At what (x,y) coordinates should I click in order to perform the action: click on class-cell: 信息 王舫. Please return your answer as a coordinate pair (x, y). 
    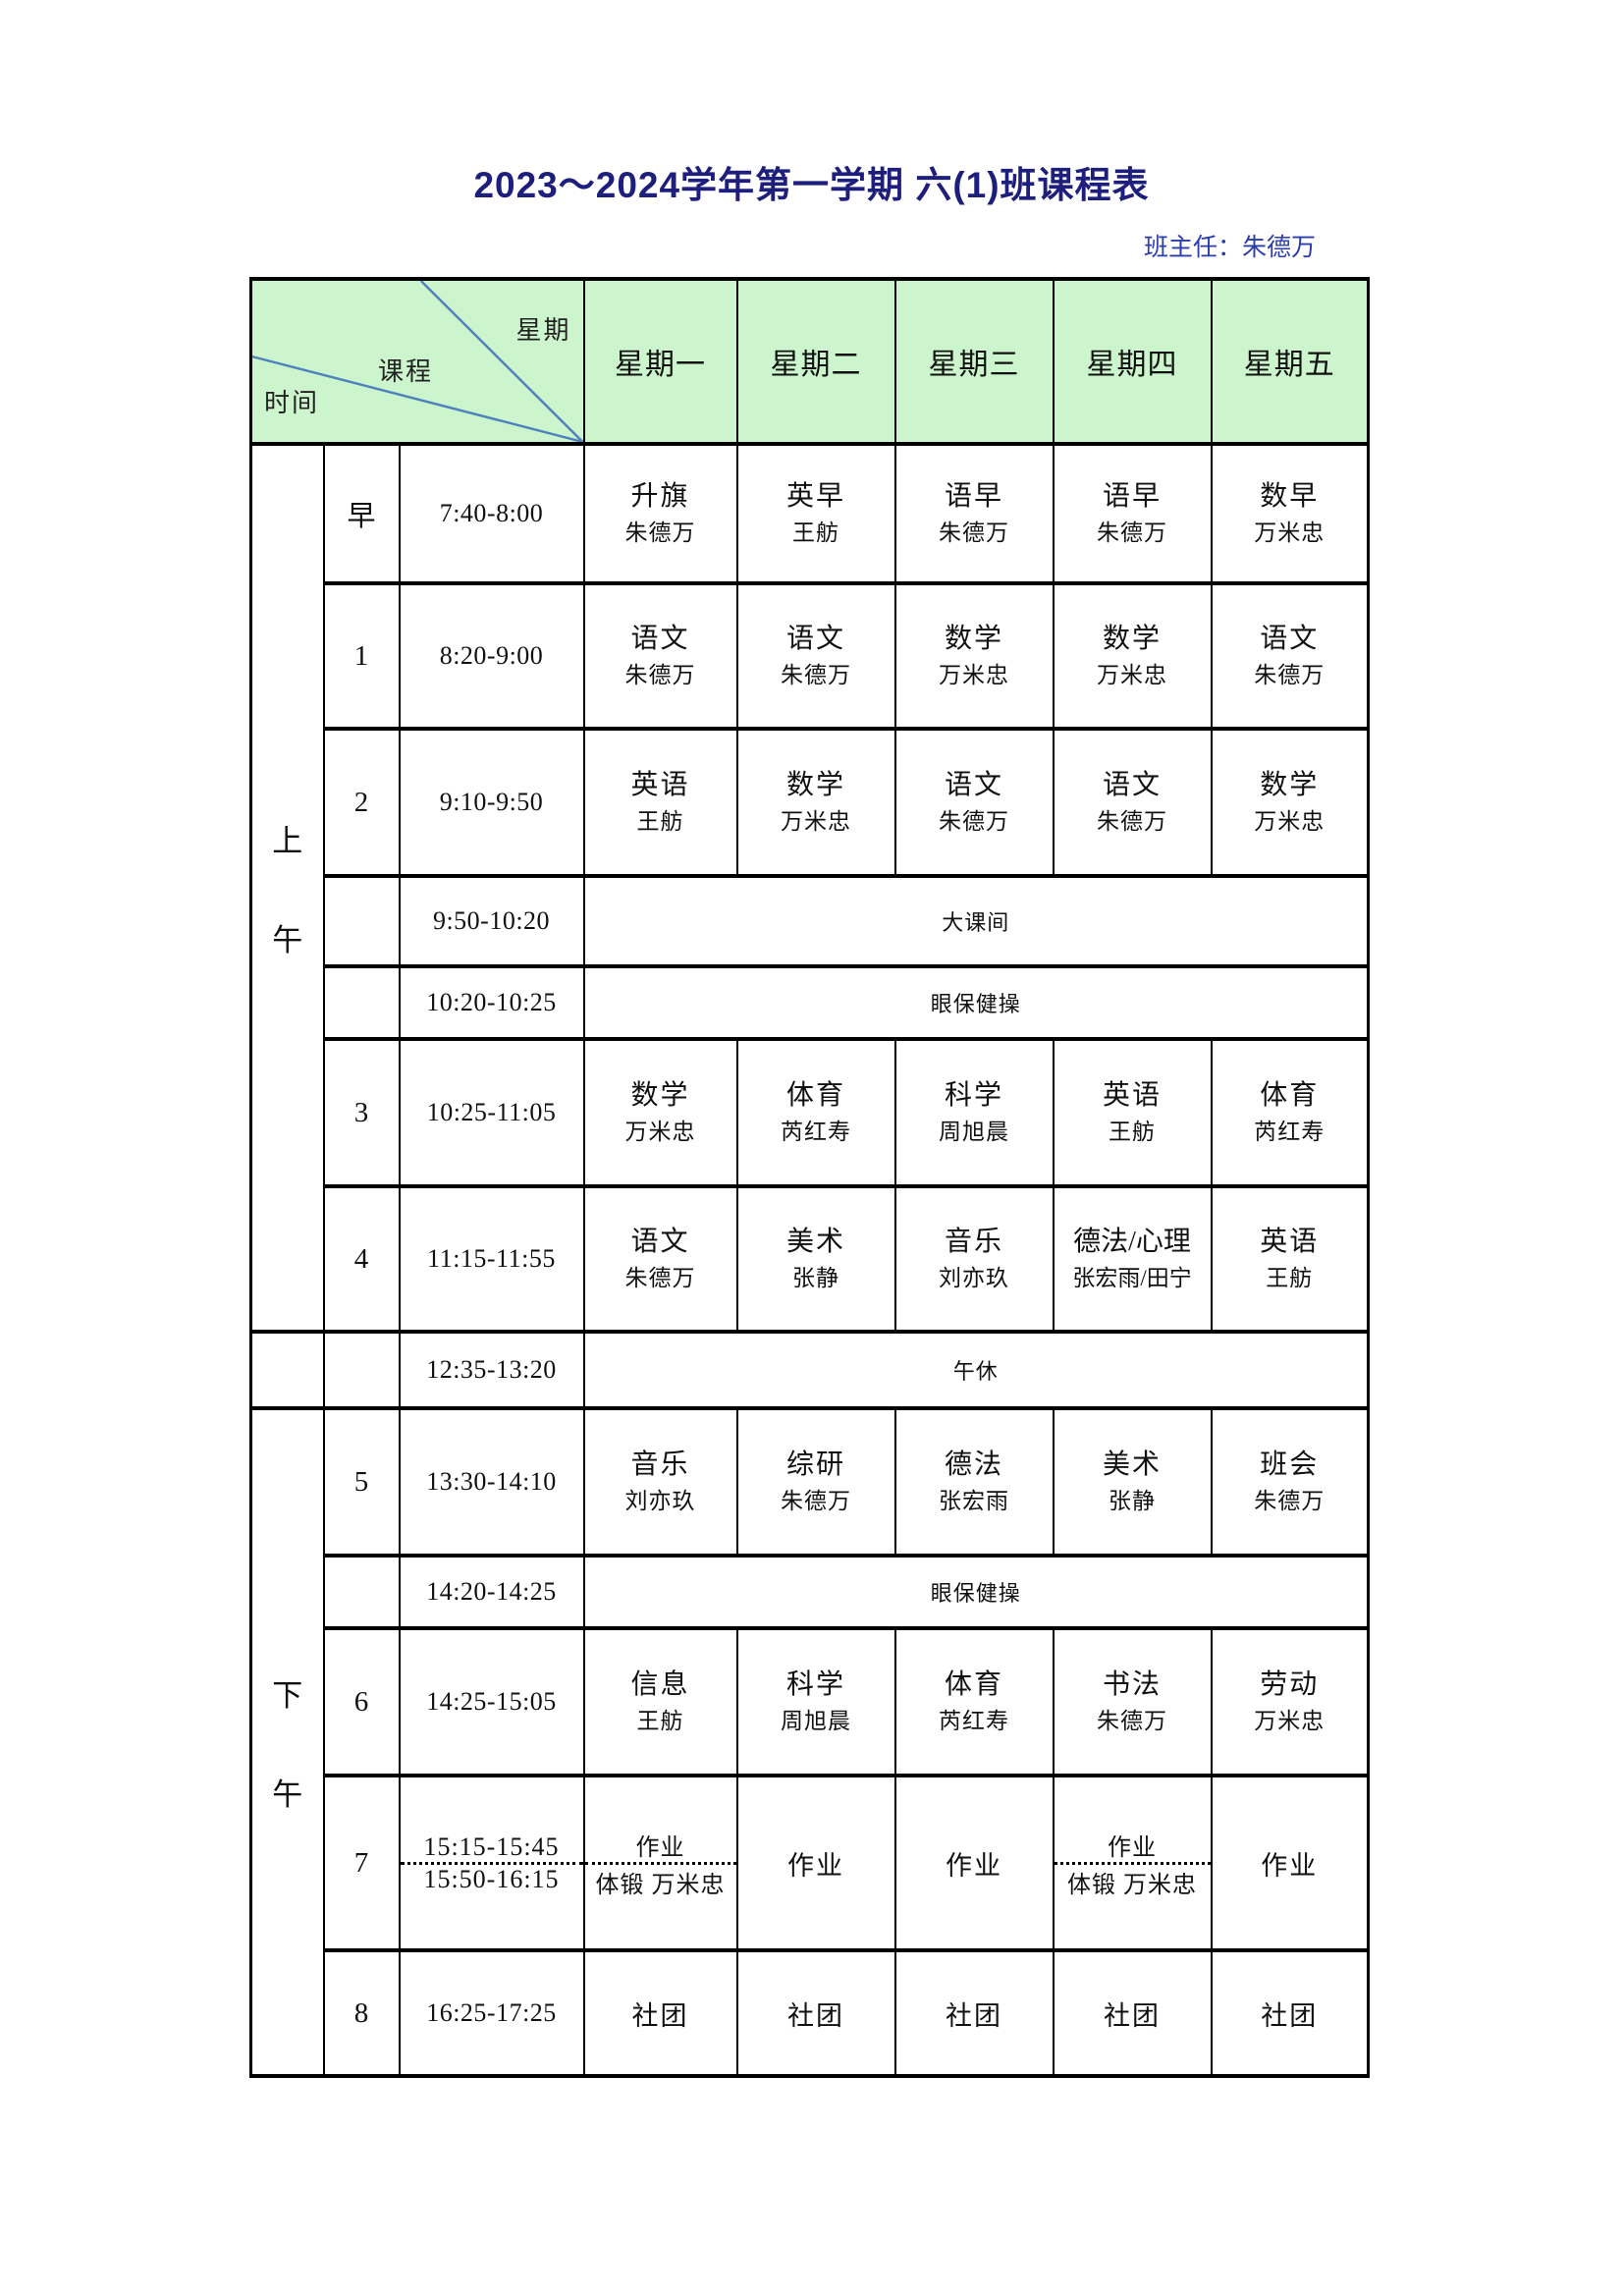
    Looking at the image, I should click on (660, 1701).